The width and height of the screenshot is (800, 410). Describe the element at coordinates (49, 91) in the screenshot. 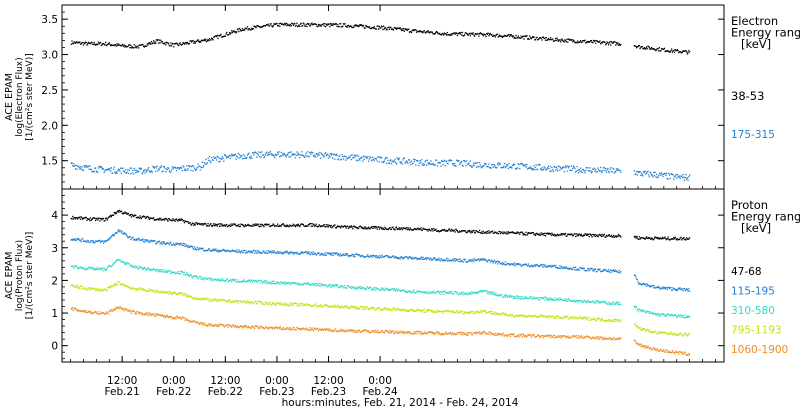

I see `y-tick-label: 2.5` at that location.